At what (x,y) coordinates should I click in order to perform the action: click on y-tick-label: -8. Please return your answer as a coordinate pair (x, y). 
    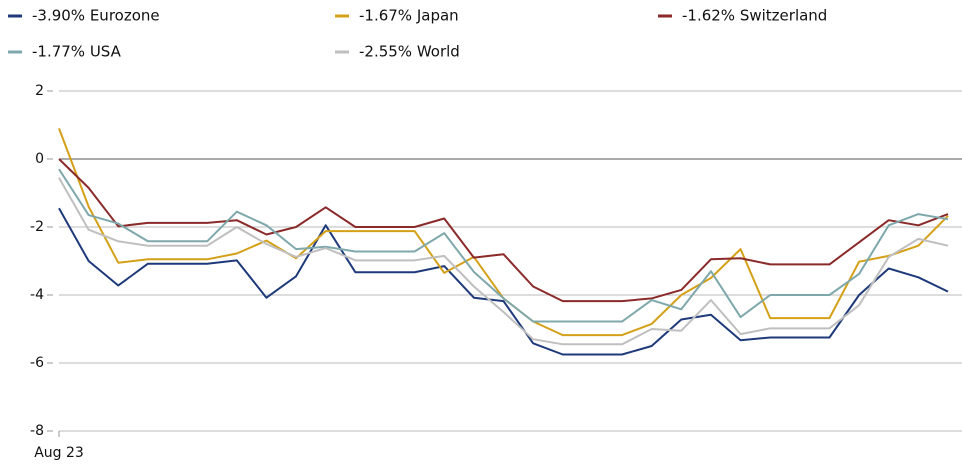
    Looking at the image, I should click on (37, 431).